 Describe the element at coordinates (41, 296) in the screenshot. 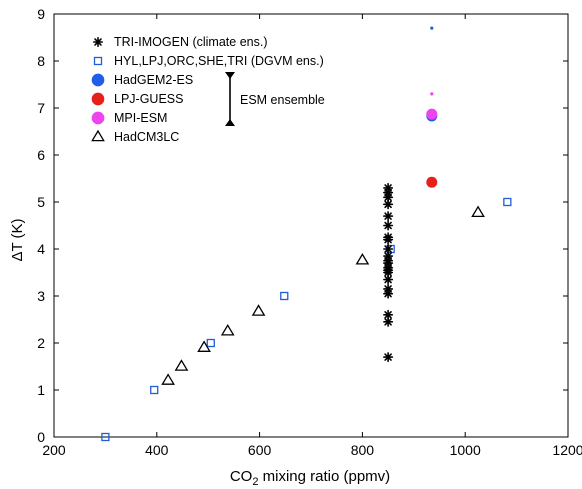

I see `y-tick-label: 3` at that location.